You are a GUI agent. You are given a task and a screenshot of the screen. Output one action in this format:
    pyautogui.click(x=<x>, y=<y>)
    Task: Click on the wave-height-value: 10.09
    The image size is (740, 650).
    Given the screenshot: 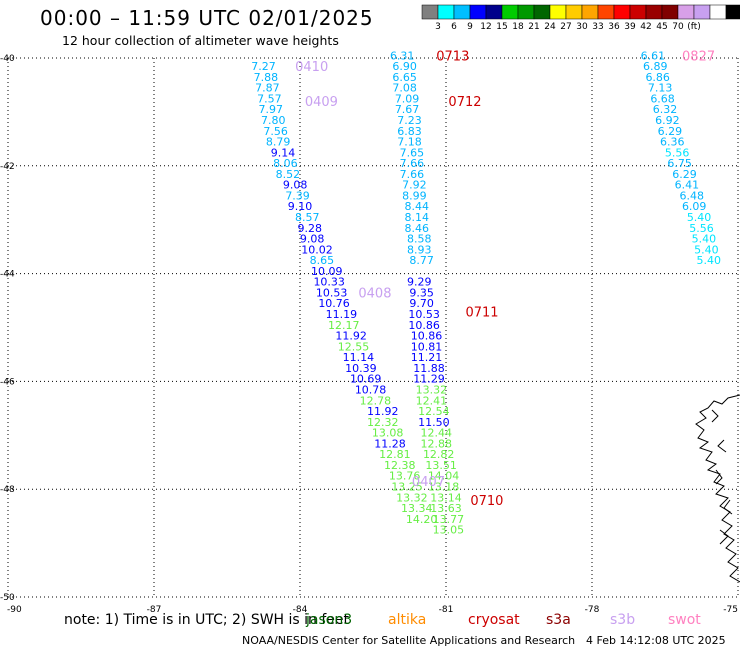 What is the action you would take?
    pyautogui.click(x=327, y=271)
    